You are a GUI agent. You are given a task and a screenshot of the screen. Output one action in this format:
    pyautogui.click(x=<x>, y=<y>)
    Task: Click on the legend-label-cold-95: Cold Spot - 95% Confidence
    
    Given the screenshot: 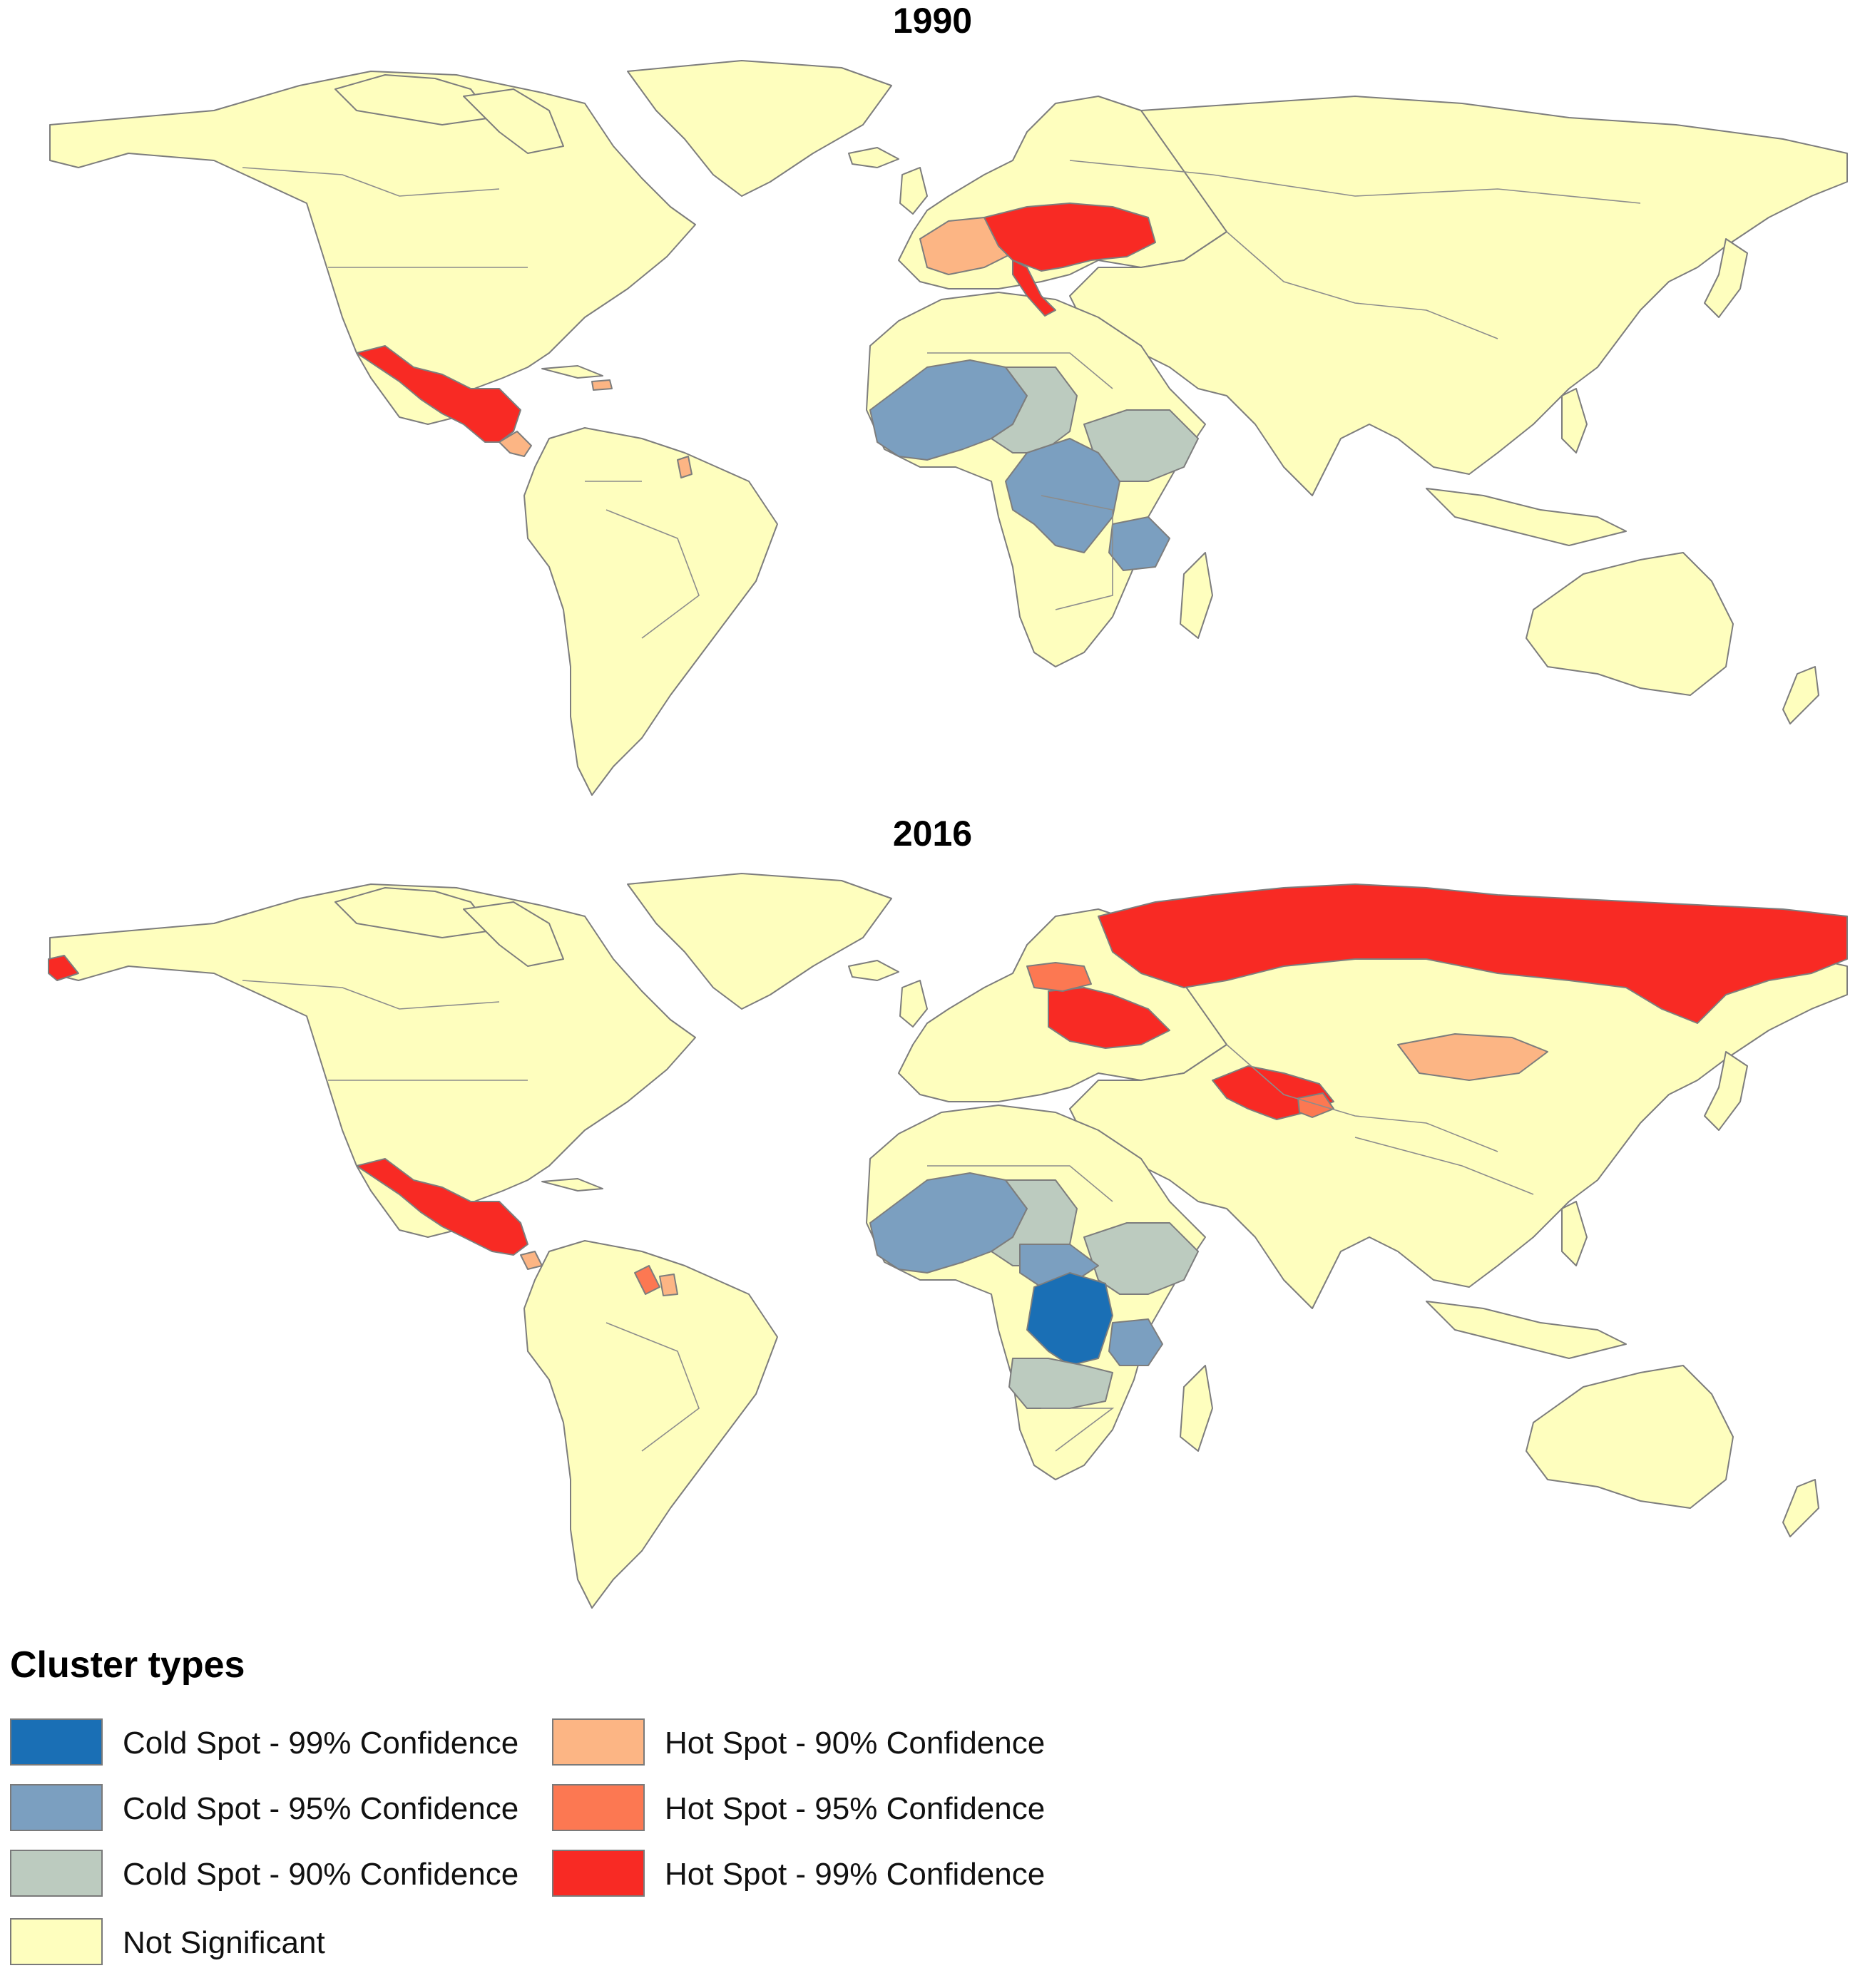 What is the action you would take?
    pyautogui.click(x=321, y=1808)
    